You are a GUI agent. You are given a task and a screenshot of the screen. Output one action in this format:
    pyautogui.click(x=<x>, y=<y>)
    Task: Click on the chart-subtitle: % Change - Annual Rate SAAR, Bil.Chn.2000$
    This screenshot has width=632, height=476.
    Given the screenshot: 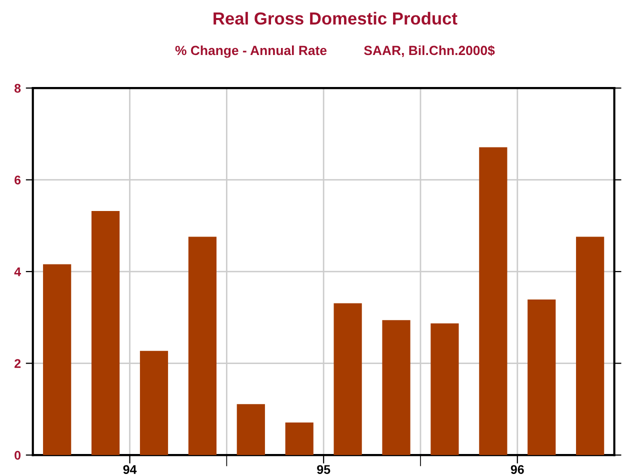 What is the action you would take?
    pyautogui.click(x=335, y=51)
    